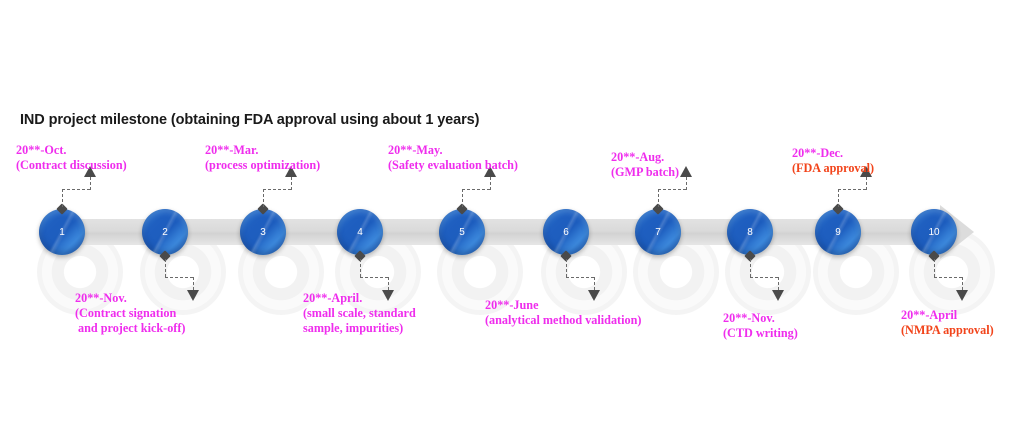 Image resolution: width=1024 pixels, height=441 pixels. Describe the element at coordinates (645, 172) in the screenshot. I see `milestone-detail: (GMP batch)` at that location.